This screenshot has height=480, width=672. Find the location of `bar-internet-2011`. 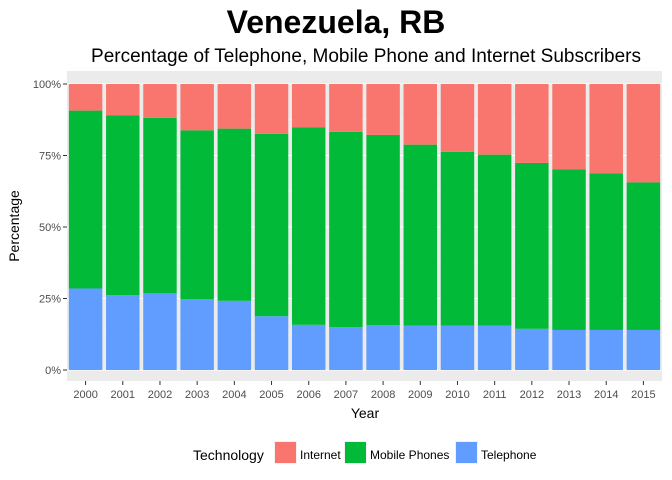

bar-internet-2011 is located at coordinates (494, 119).